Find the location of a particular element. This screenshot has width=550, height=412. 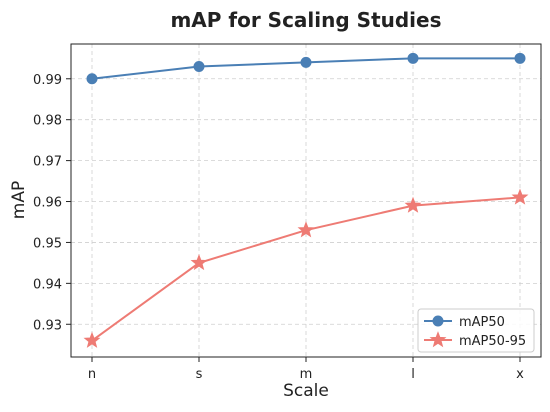

y-tick-label: 0.98 is located at coordinates (47, 121).